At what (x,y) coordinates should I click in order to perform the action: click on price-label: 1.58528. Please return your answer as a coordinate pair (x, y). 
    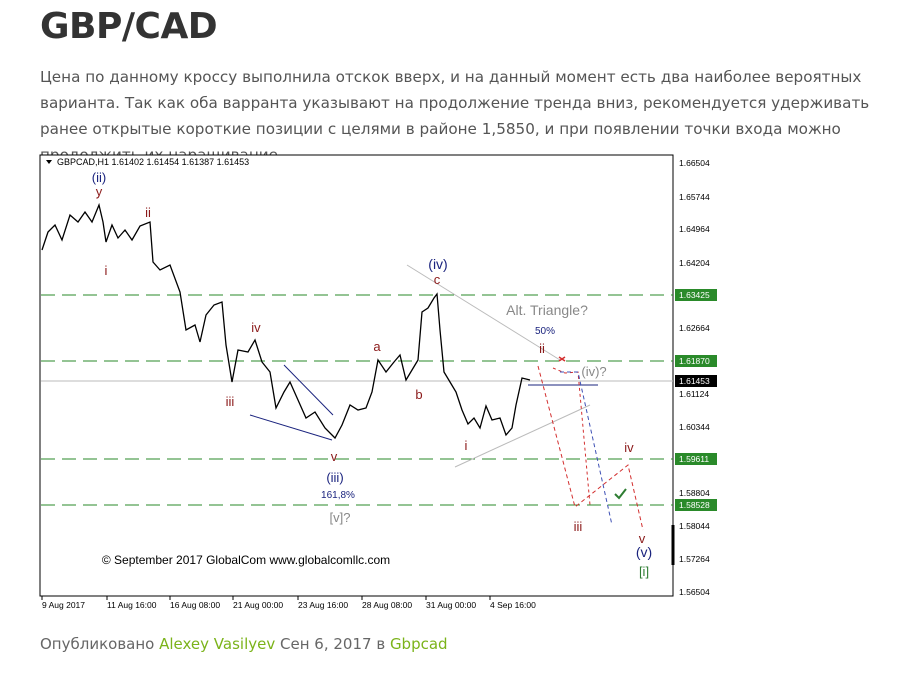
    Looking at the image, I should click on (694, 505).